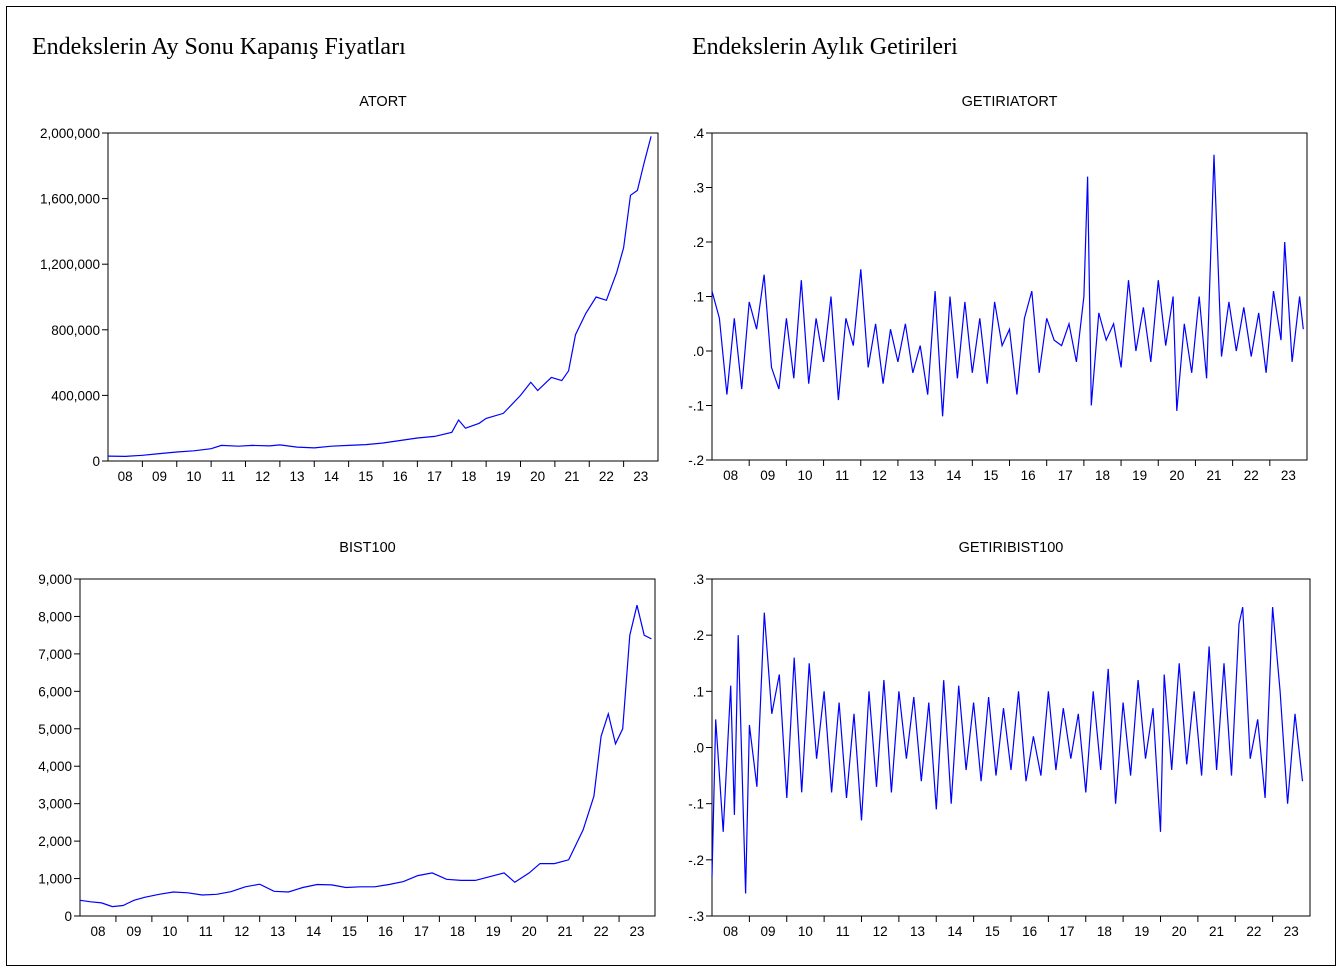 Image resolution: width=1344 pixels, height=973 pixels. Describe the element at coordinates (55, 804) in the screenshot. I see `y-tick-label: 3,000` at that location.